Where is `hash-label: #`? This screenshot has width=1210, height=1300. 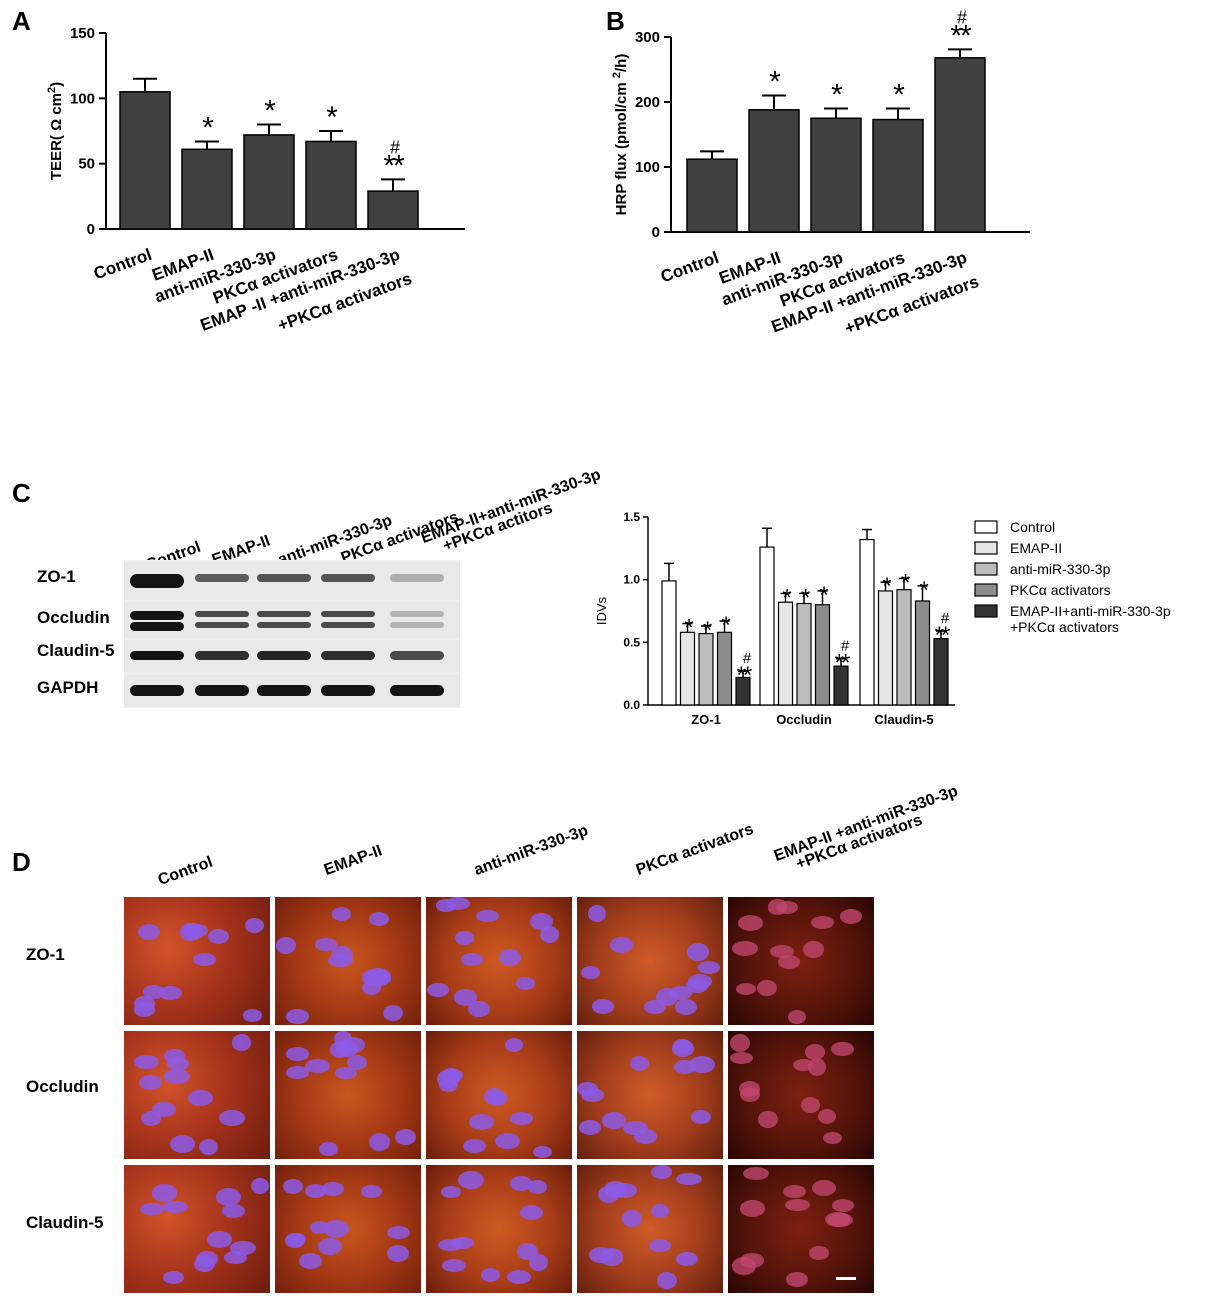 hash-label: # is located at coordinates (945, 618).